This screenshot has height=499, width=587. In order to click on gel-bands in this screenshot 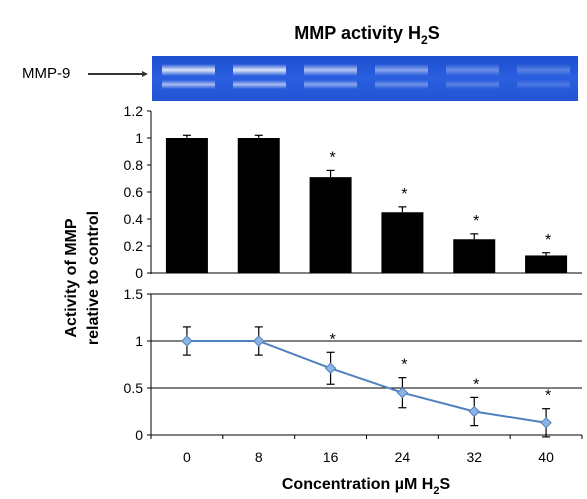, I will do `click(366, 76)`.